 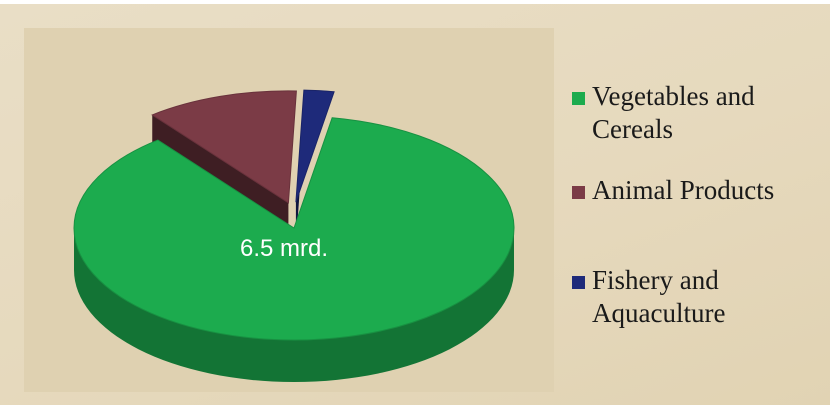 I want to click on legend-label-animal: Animal Products, so click(x=683, y=190).